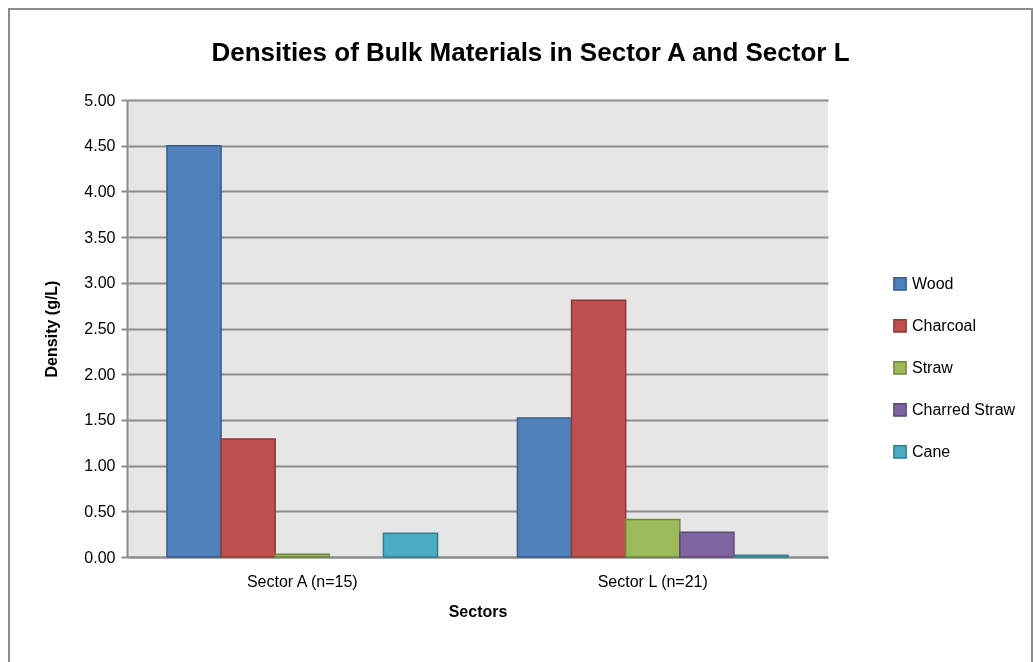 Image resolution: width=1033 pixels, height=662 pixels. What do you see at coordinates (100, 420) in the screenshot?
I see `y-tick-label: 1.50` at bounding box center [100, 420].